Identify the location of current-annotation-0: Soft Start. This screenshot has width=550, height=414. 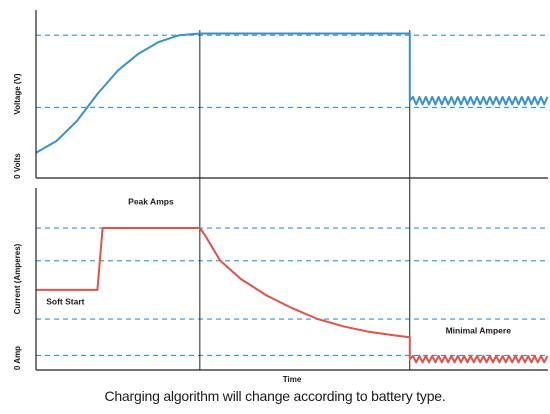
(65, 301).